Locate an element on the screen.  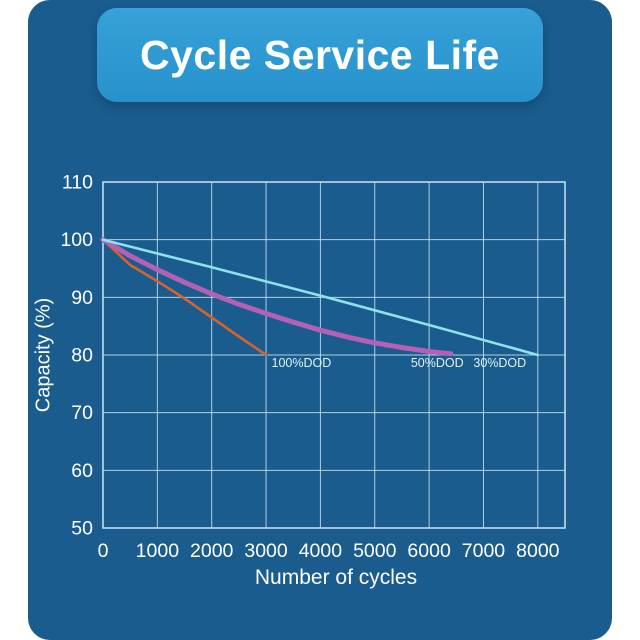
curve-annotation: 50%DOD is located at coordinates (437, 363).